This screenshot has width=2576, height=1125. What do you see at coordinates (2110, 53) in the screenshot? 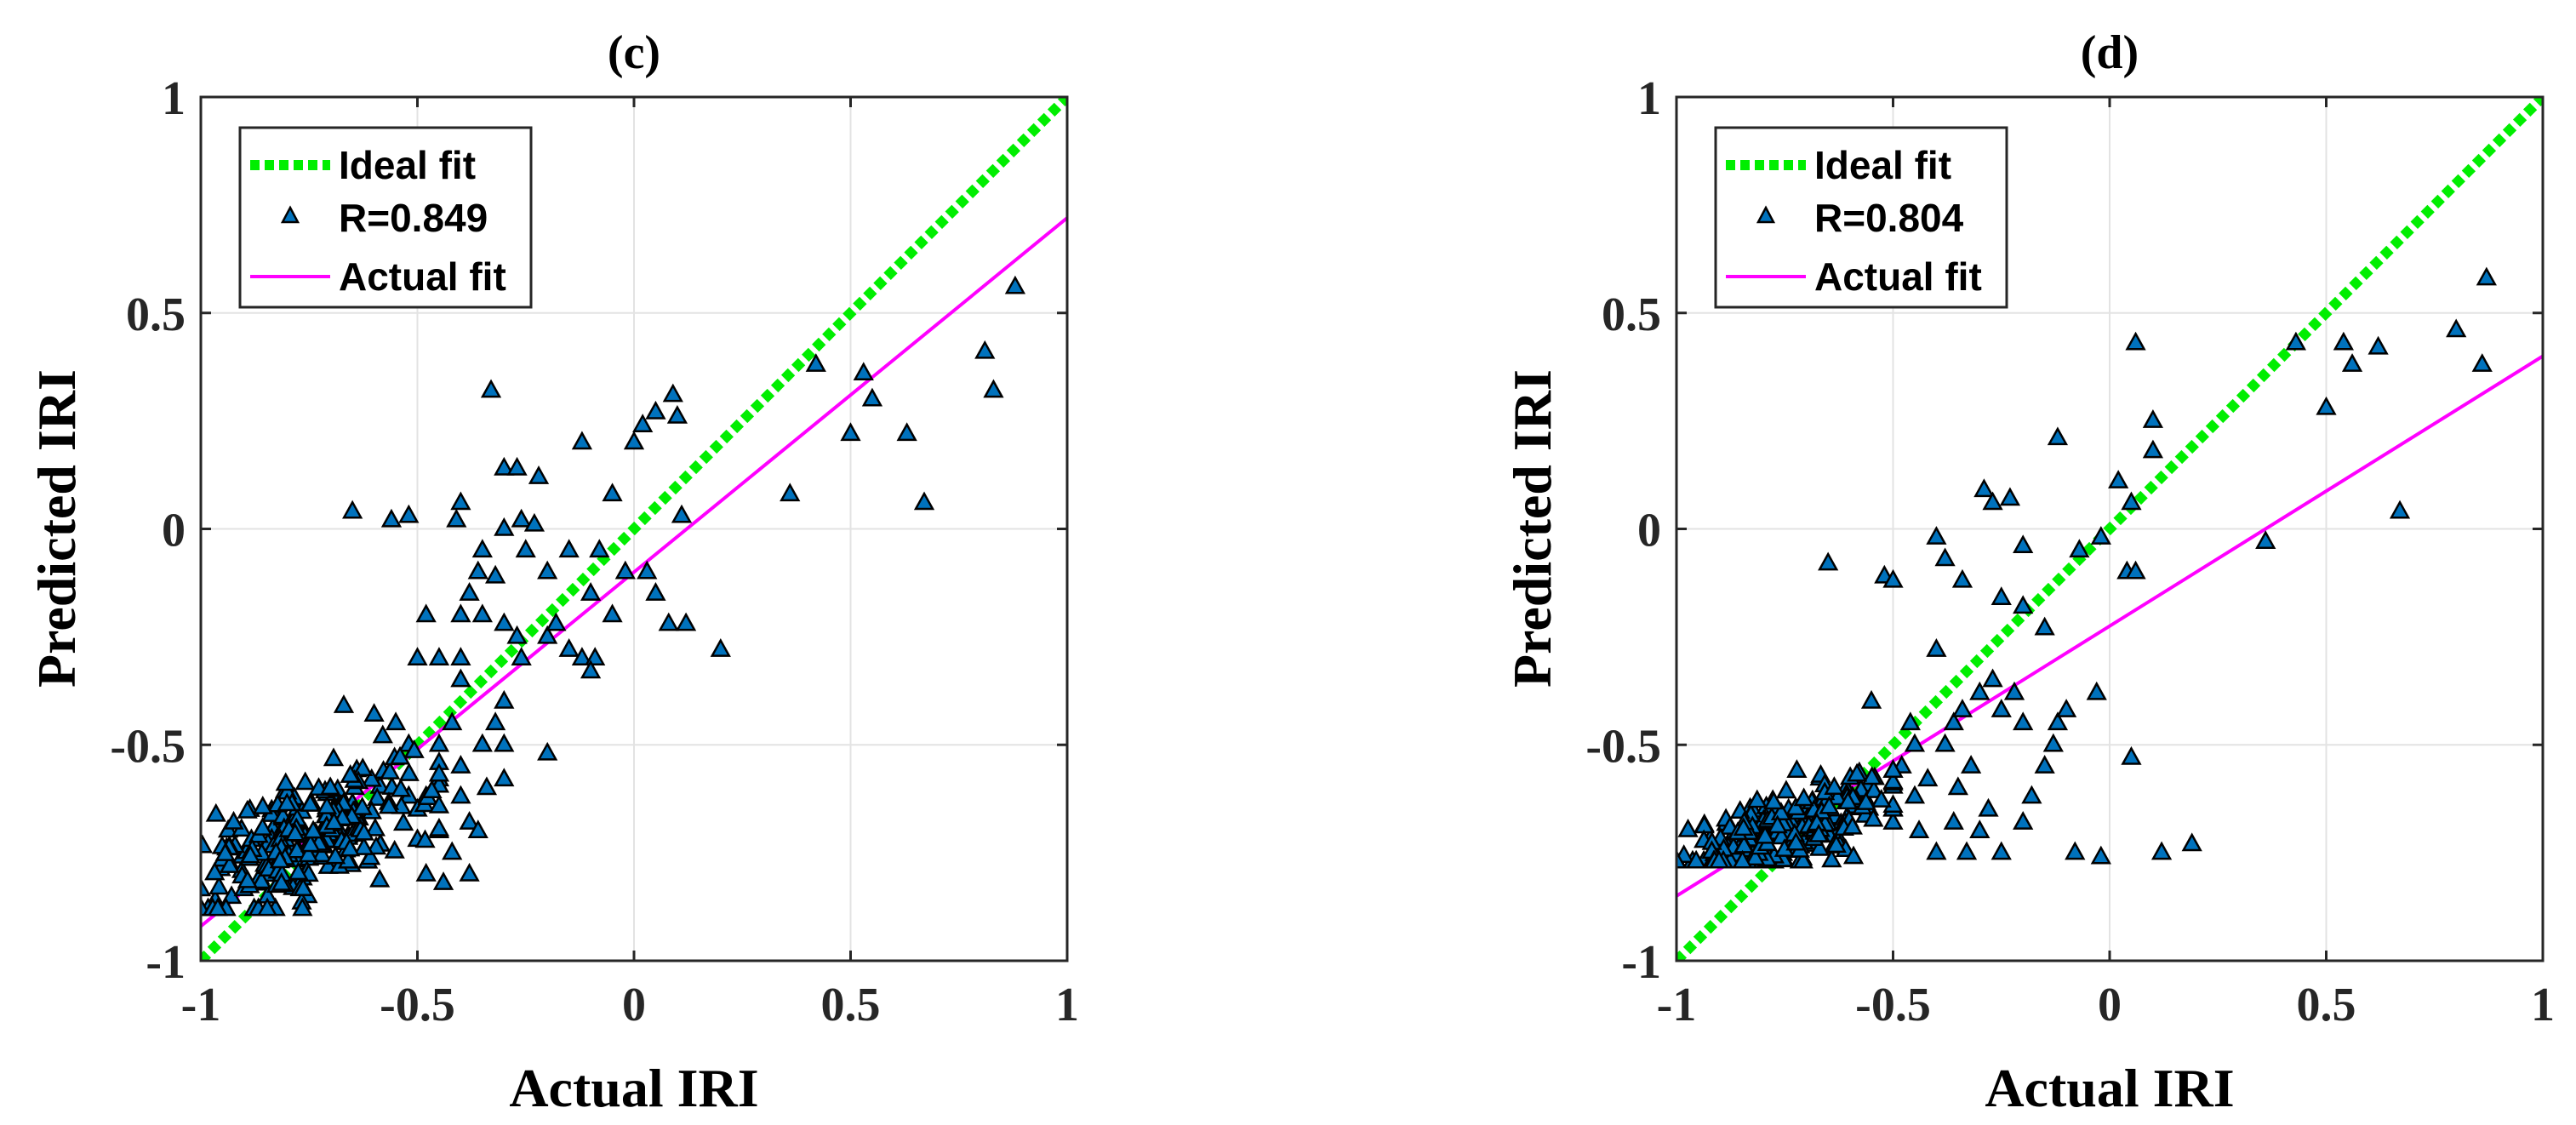
I see `chart-title: (d)` at bounding box center [2110, 53].